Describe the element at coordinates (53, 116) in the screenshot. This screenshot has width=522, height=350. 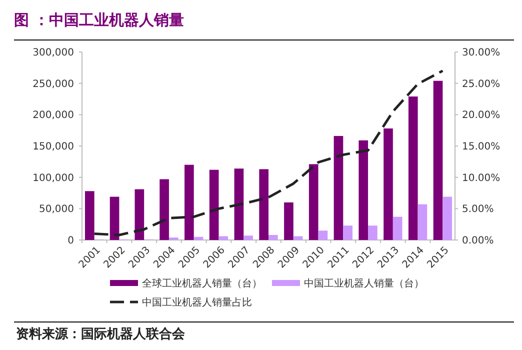
I see `y-tick-label: 200,000` at that location.